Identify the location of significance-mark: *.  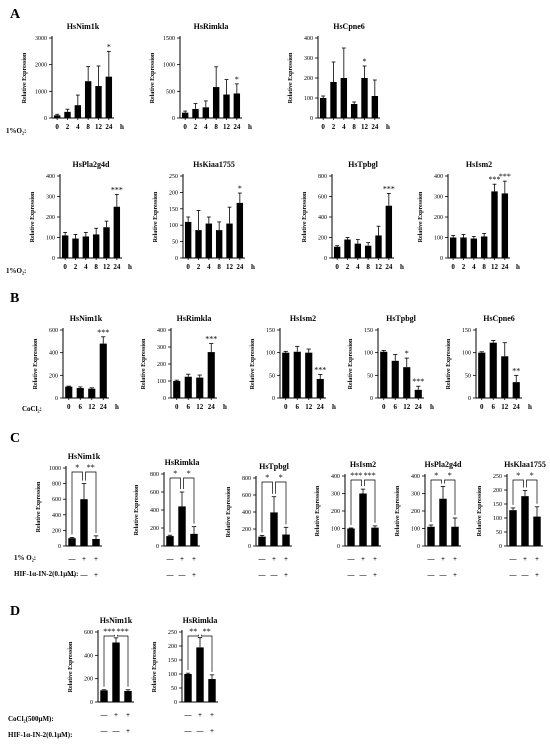
(365, 61).